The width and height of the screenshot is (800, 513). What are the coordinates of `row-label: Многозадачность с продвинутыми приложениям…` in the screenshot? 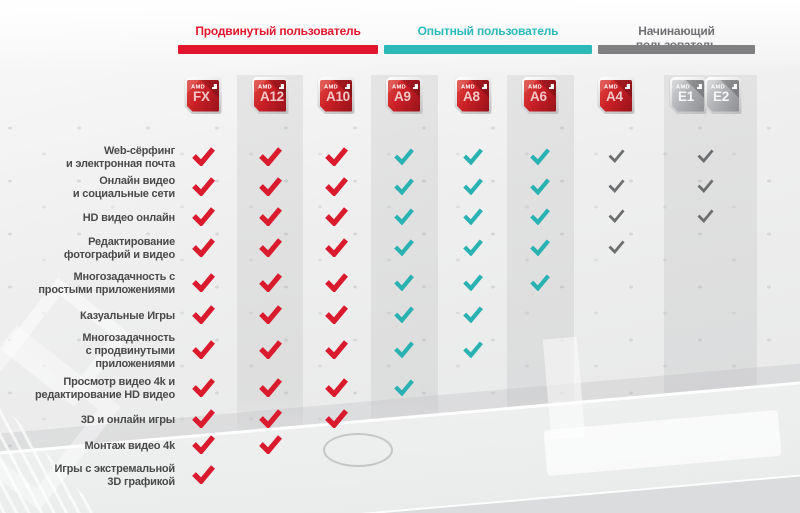 It's located at (128, 351).